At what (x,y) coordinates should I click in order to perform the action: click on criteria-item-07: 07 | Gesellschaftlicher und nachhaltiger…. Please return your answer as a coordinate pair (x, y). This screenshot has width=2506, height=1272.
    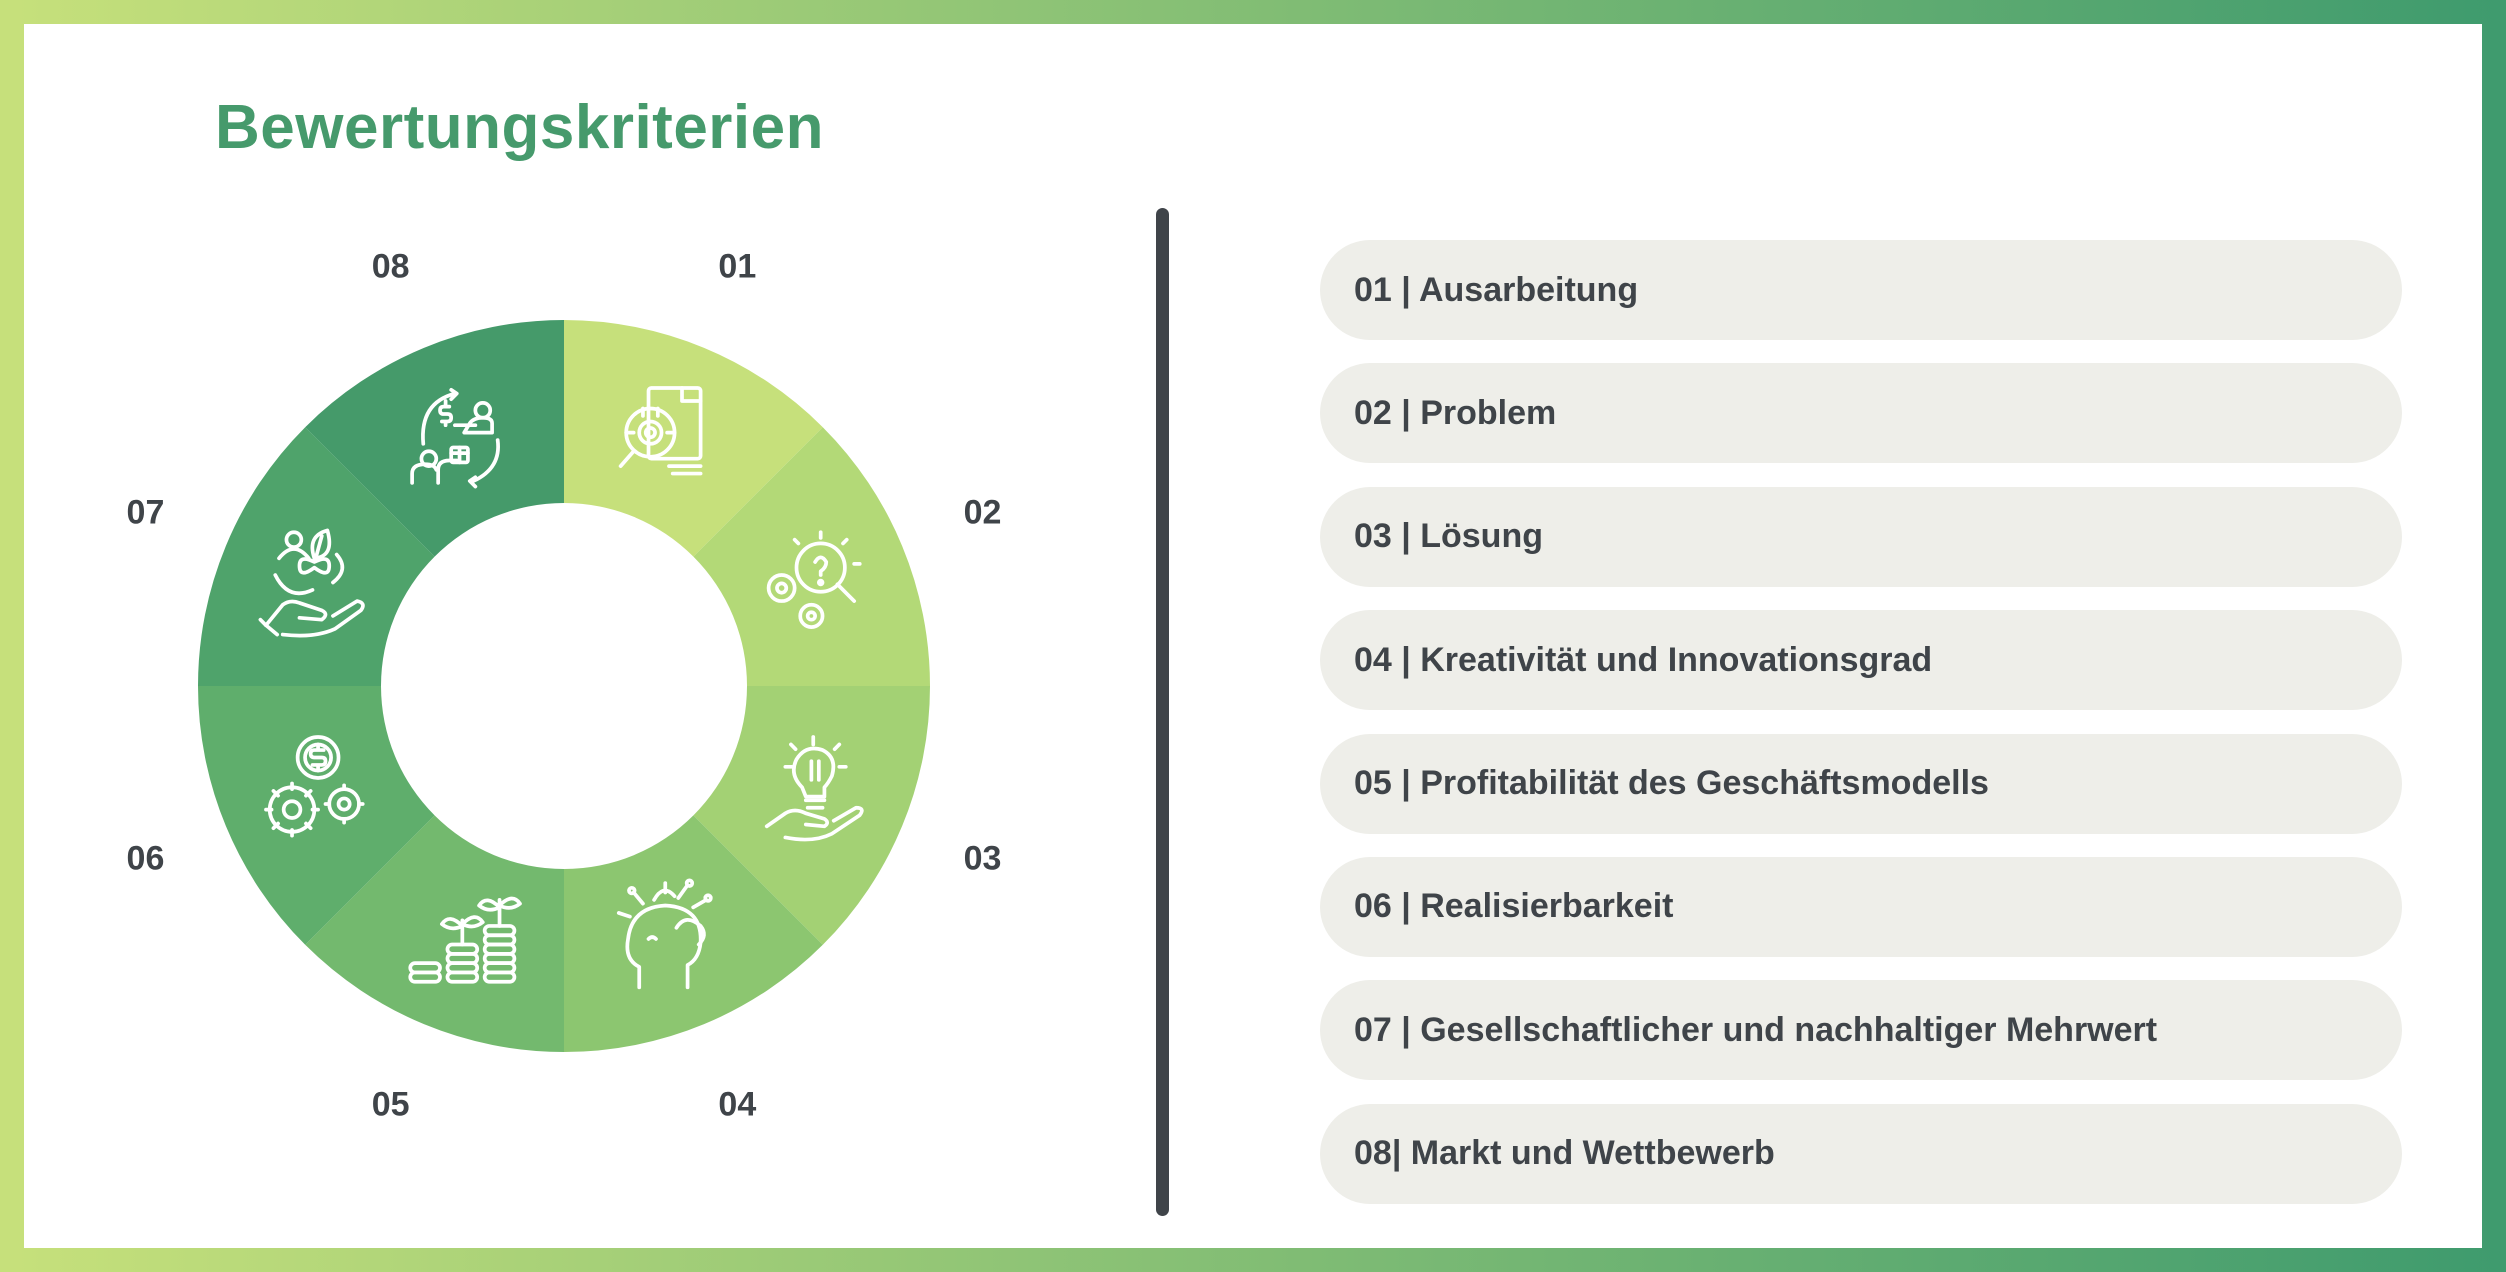
    Looking at the image, I should click on (1861, 1030).